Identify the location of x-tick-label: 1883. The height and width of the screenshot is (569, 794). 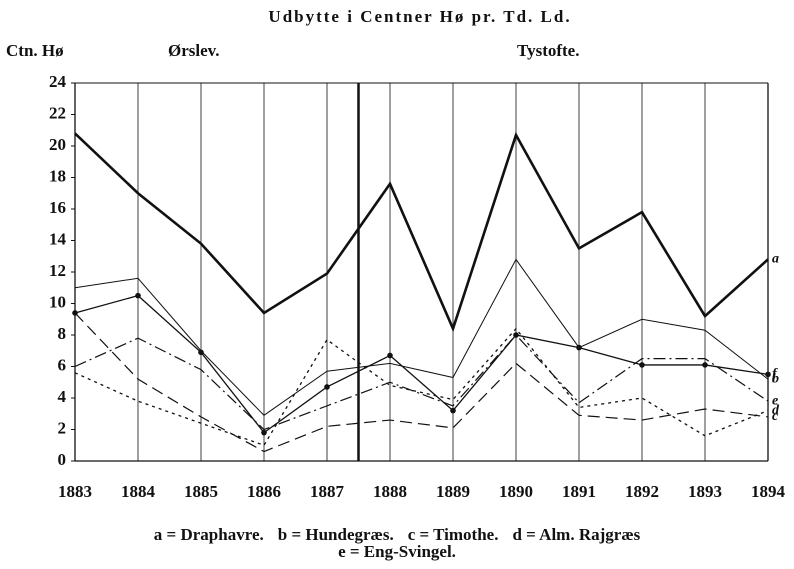
(75, 491).